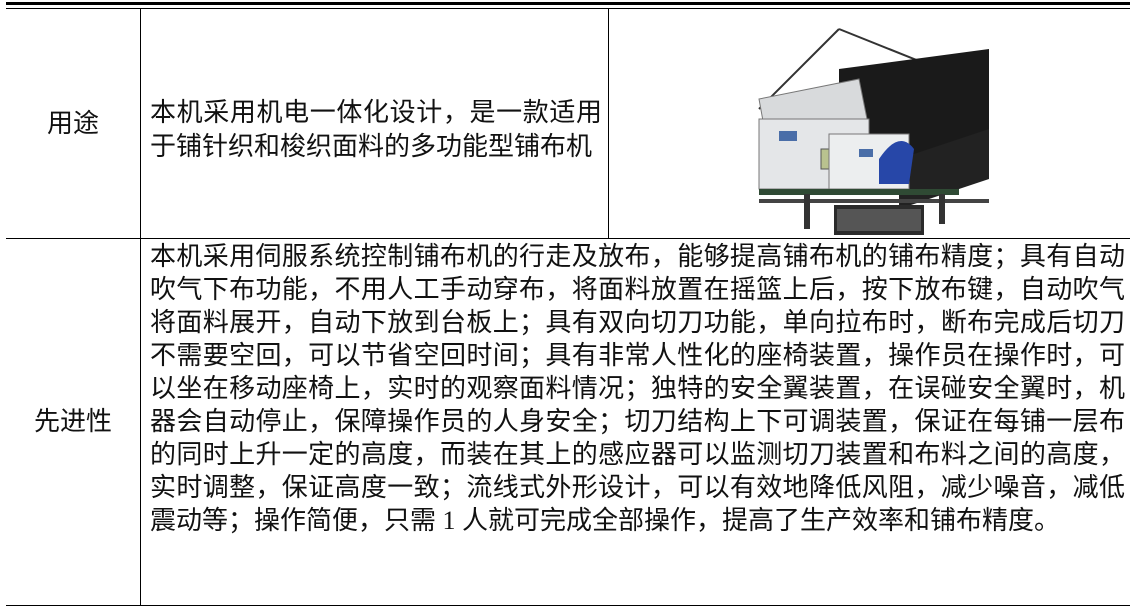 The image size is (1132, 611). What do you see at coordinates (376, 129) in the screenshot?
I see `row-text: 本机采用机电一体化设计，是一款适用于铺针织和梭织面料的多功能型铺布机` at bounding box center [376, 129].